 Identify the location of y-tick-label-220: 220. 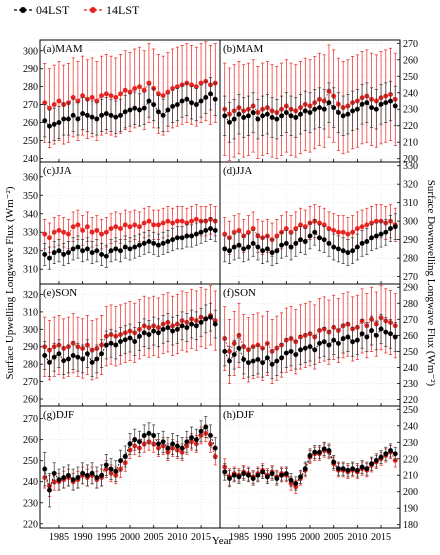
(410, 126).